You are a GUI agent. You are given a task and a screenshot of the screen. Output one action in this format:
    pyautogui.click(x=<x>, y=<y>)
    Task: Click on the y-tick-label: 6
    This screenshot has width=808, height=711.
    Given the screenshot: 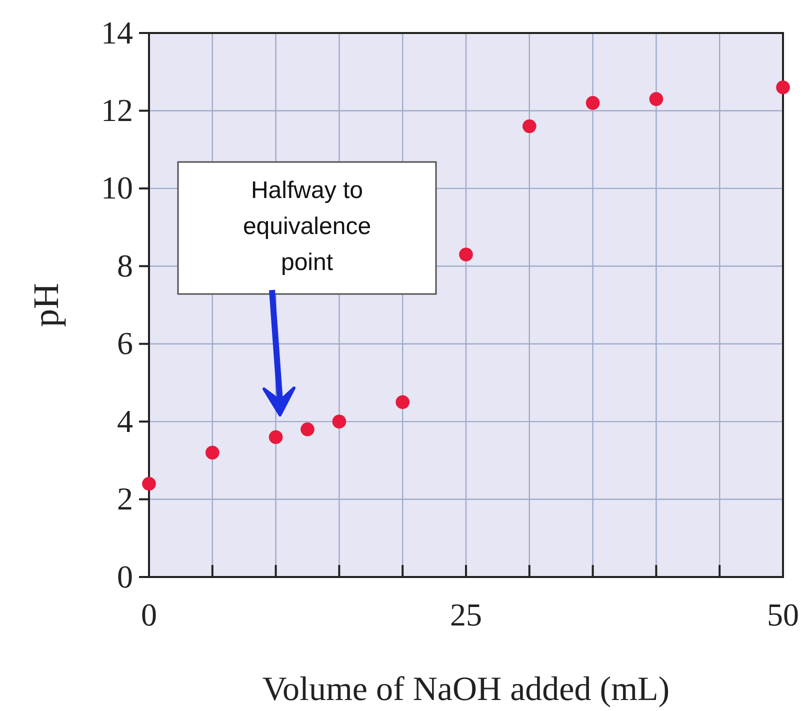 What is the action you would take?
    pyautogui.click(x=125, y=343)
    